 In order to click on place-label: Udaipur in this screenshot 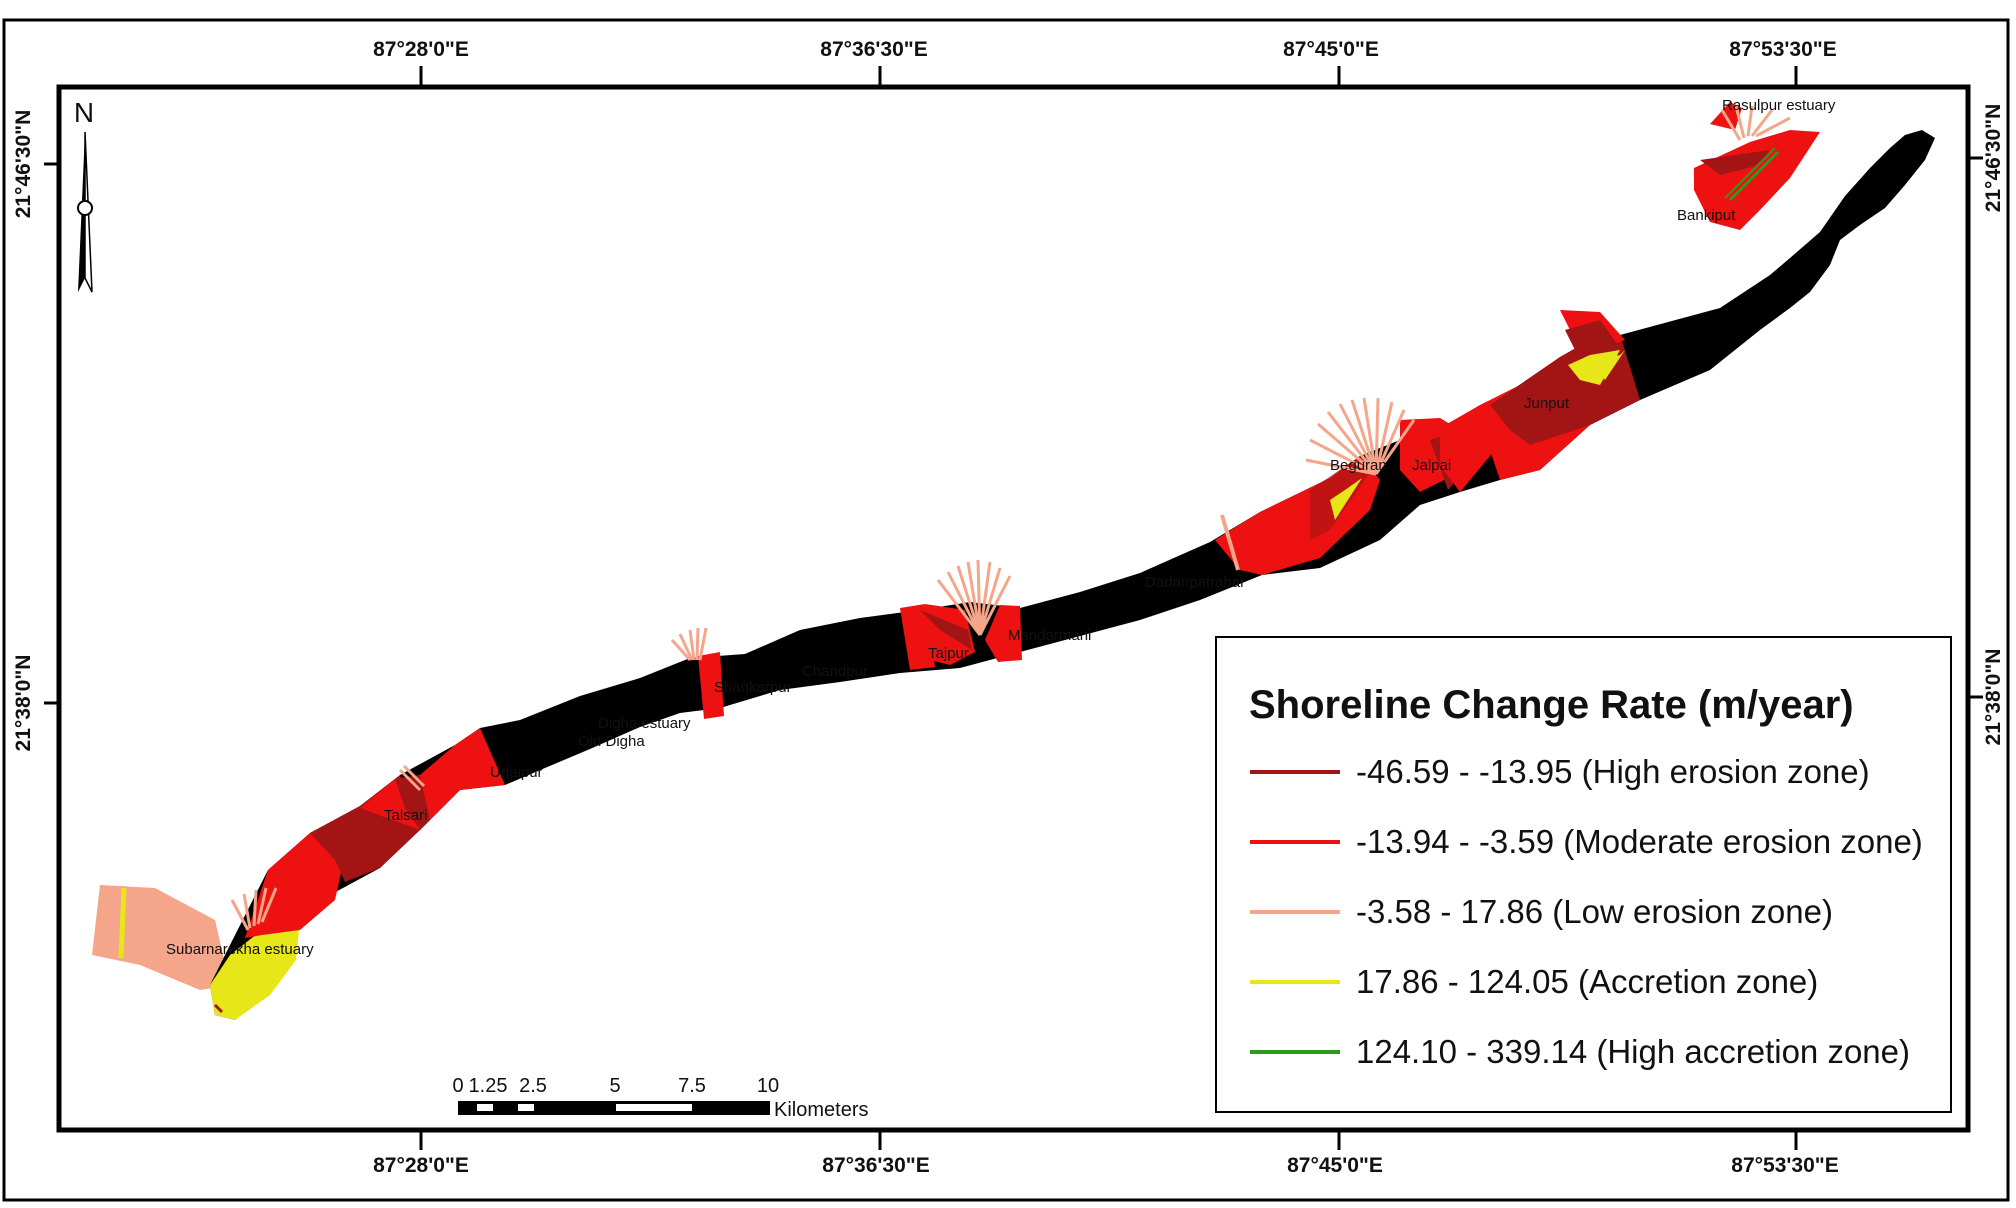, I will do `click(516, 772)`.